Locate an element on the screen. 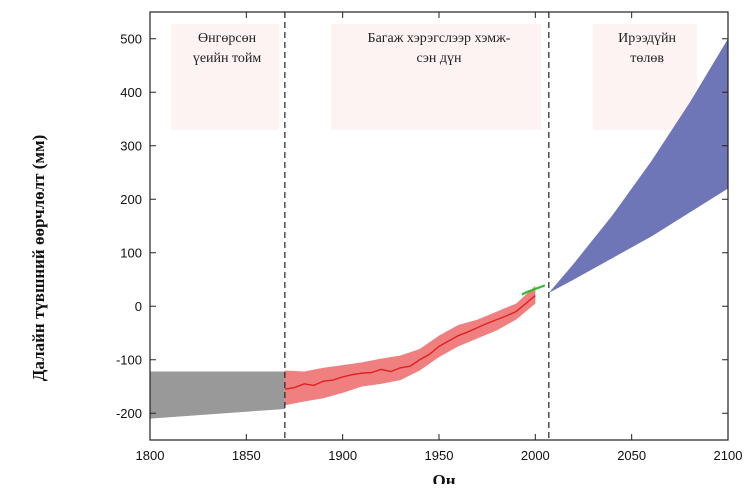 The width and height of the screenshot is (756, 489). x-axis-label: Он is located at coordinates (443, 477).